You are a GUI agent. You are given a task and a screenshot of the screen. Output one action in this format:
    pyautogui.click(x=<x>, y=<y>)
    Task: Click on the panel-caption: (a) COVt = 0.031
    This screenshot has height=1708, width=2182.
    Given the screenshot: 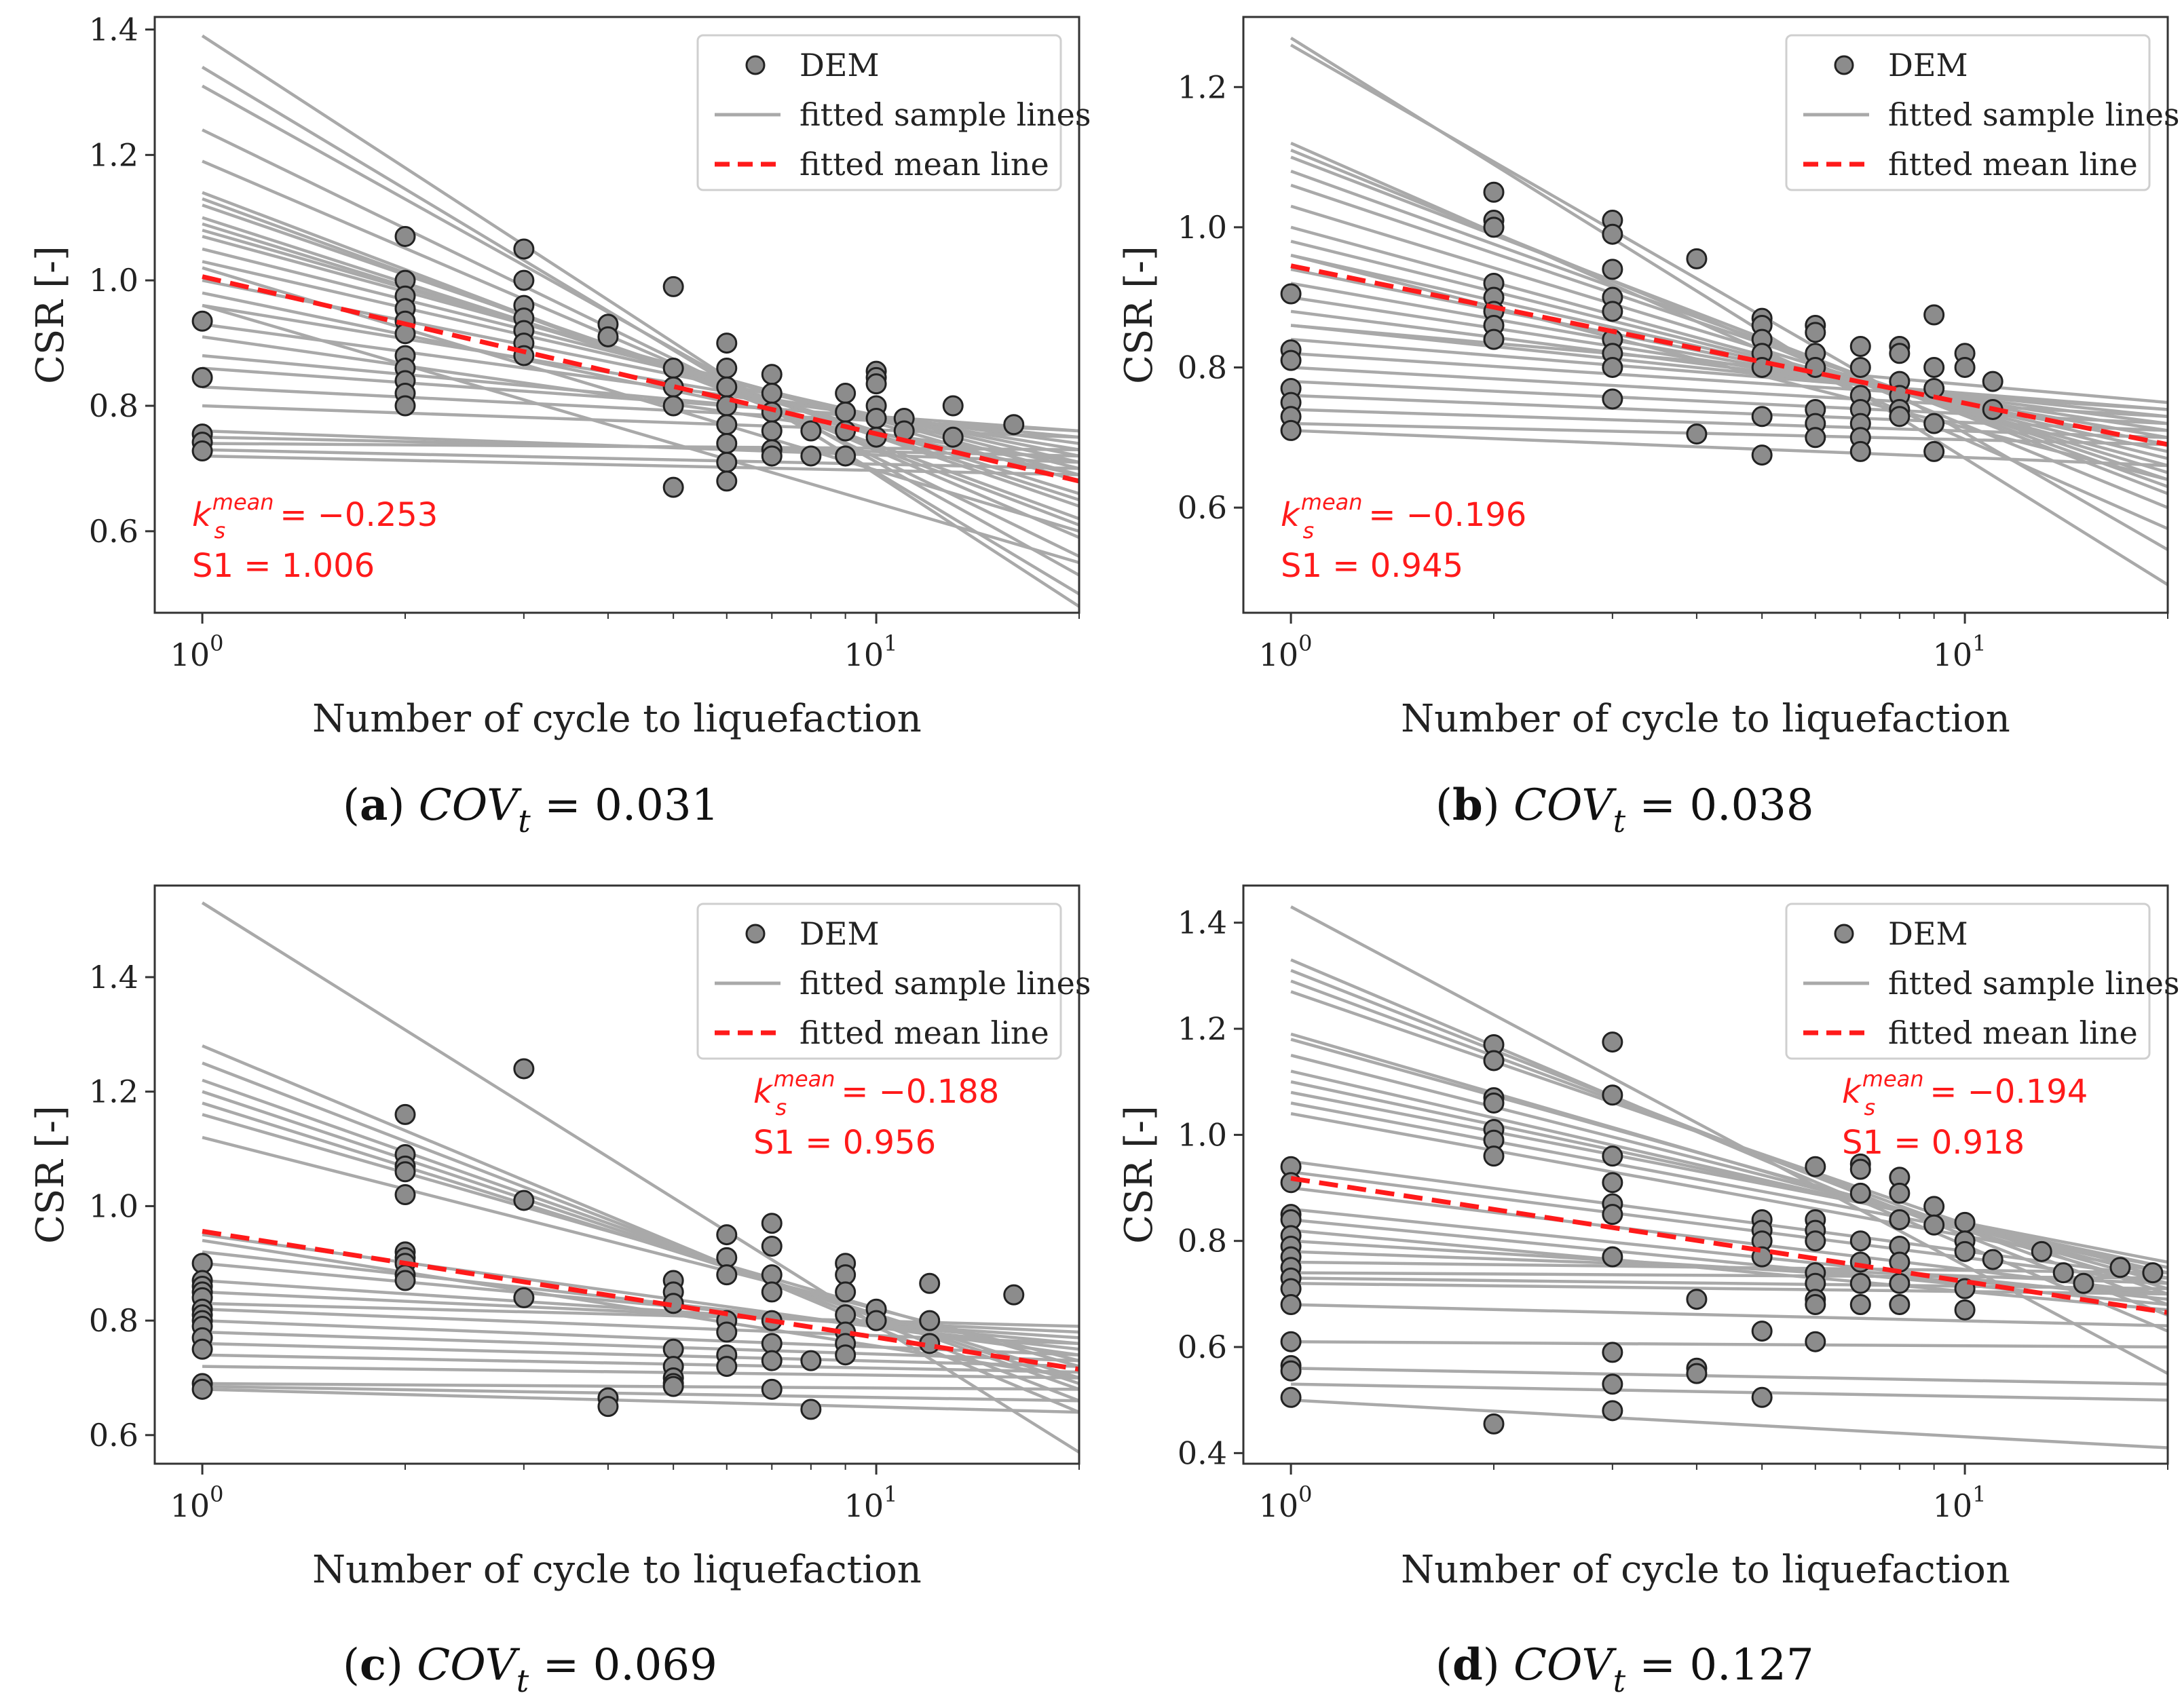 What is the action you would take?
    pyautogui.click(x=531, y=809)
    